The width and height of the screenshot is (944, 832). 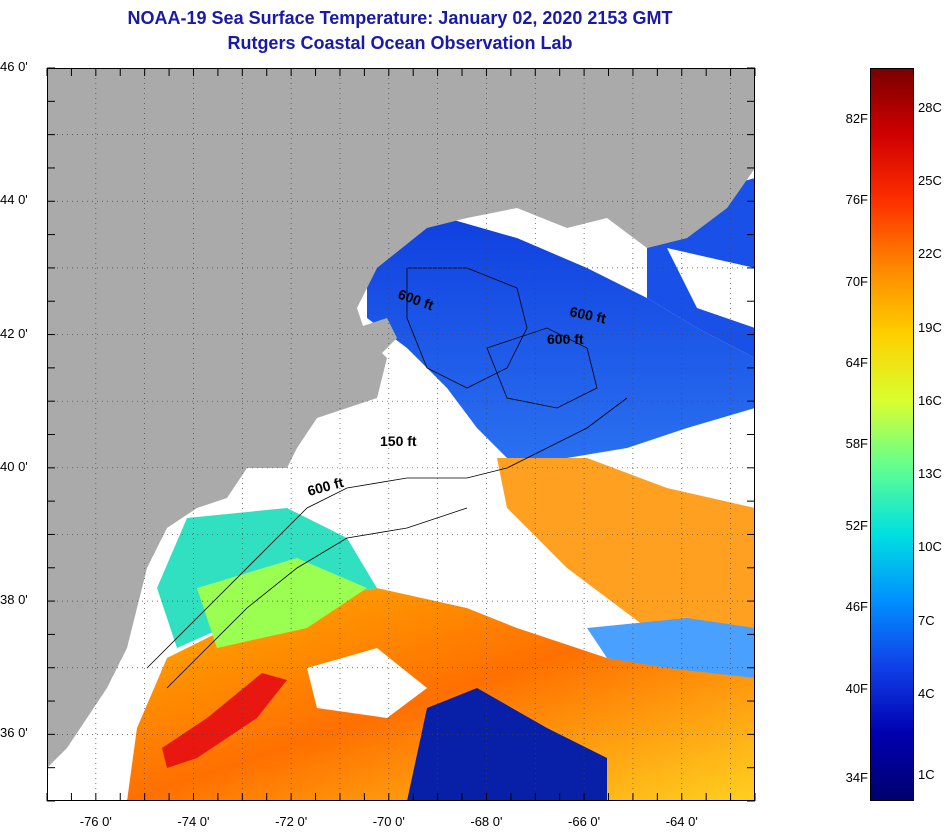 I want to click on colorbar-celsius-label: 4C, so click(x=926, y=694).